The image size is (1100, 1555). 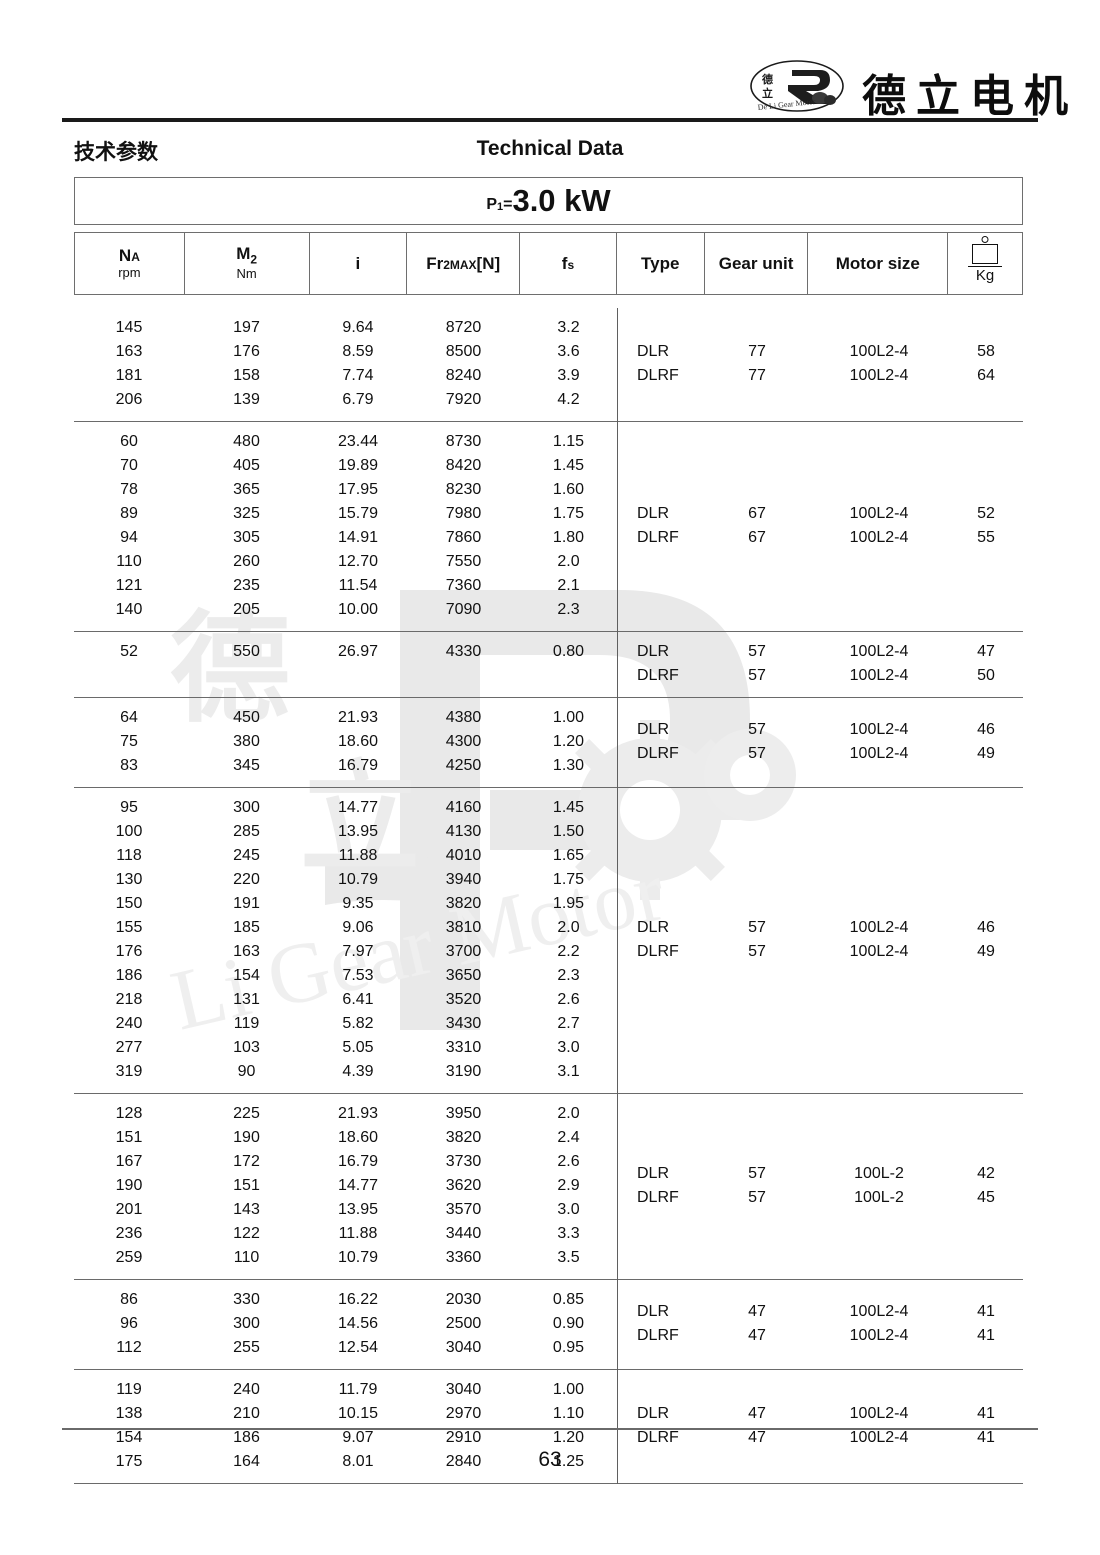 I want to click on cell-kg: 46, so click(x=986, y=729).